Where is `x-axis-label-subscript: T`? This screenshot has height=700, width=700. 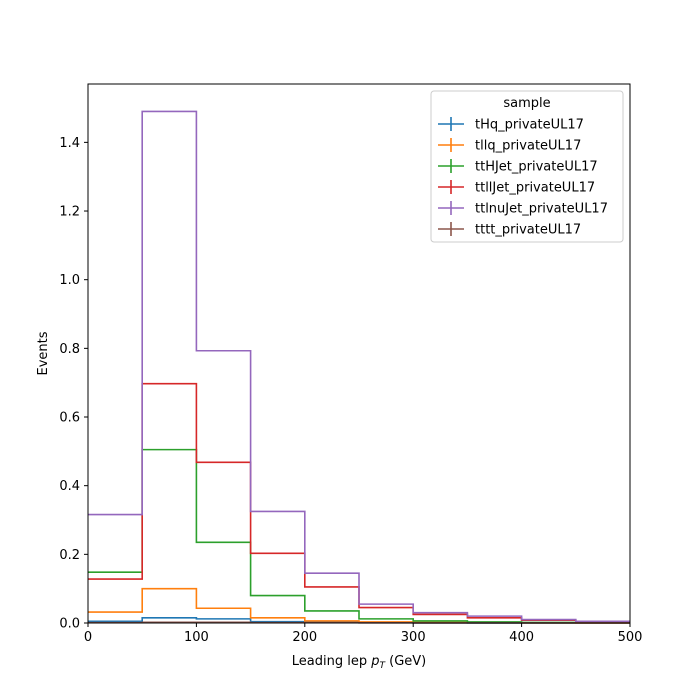 x-axis-label-subscript: T is located at coordinates (382, 666).